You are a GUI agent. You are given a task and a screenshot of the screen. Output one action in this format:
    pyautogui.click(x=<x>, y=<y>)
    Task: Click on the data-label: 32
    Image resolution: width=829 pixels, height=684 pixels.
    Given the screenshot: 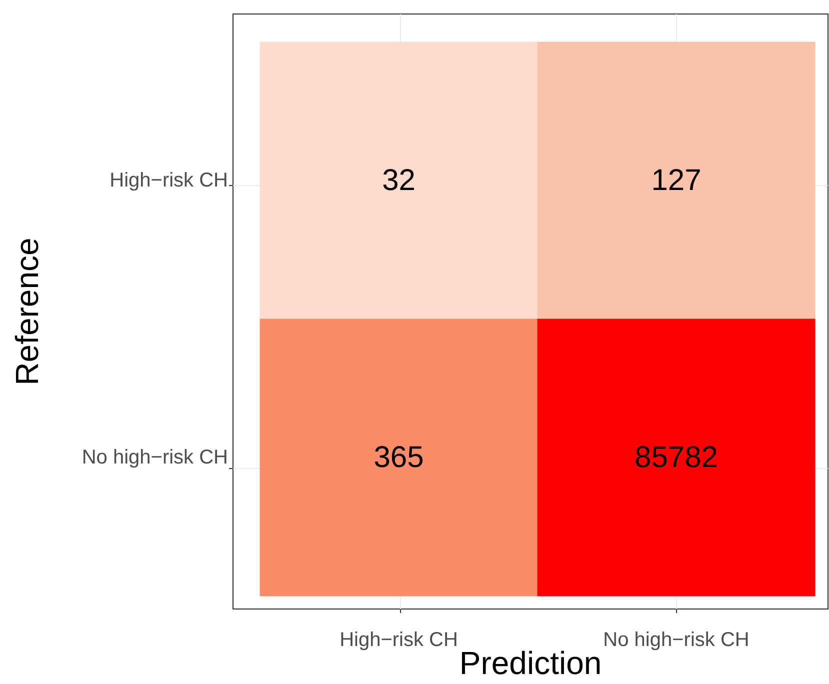 What is the action you would take?
    pyautogui.click(x=399, y=180)
    